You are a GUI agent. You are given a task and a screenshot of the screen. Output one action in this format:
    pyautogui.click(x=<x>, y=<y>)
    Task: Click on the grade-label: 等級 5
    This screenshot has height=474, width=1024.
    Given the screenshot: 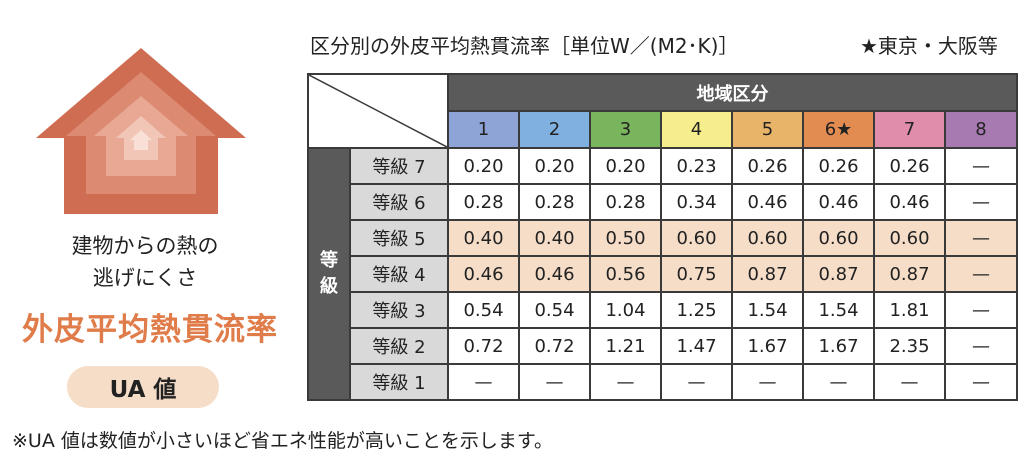 What is the action you would take?
    pyautogui.click(x=399, y=238)
    